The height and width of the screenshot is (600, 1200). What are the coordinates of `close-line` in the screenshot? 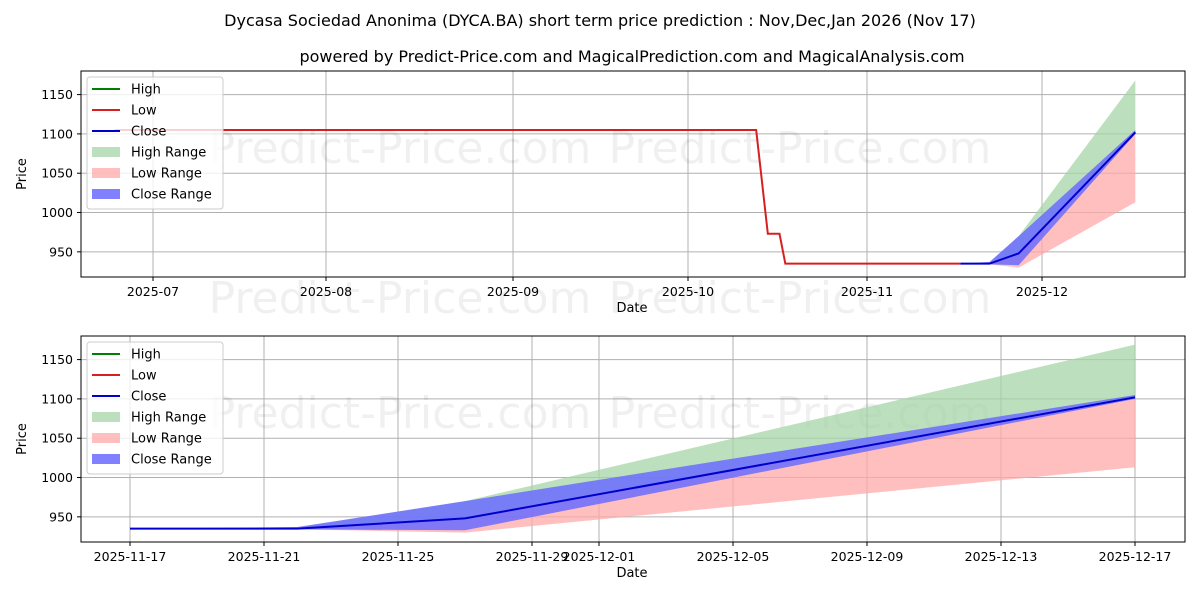 It's located at (1048, 198).